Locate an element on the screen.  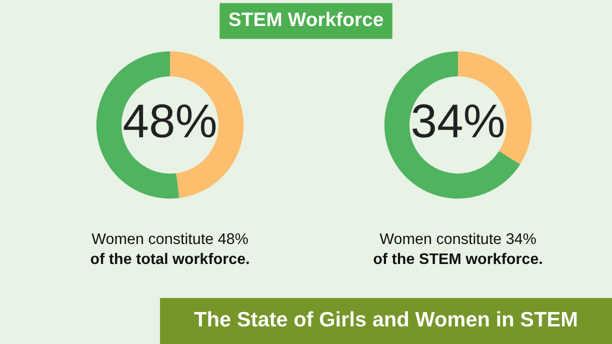
donut-slice is located at coordinates (452, 125).